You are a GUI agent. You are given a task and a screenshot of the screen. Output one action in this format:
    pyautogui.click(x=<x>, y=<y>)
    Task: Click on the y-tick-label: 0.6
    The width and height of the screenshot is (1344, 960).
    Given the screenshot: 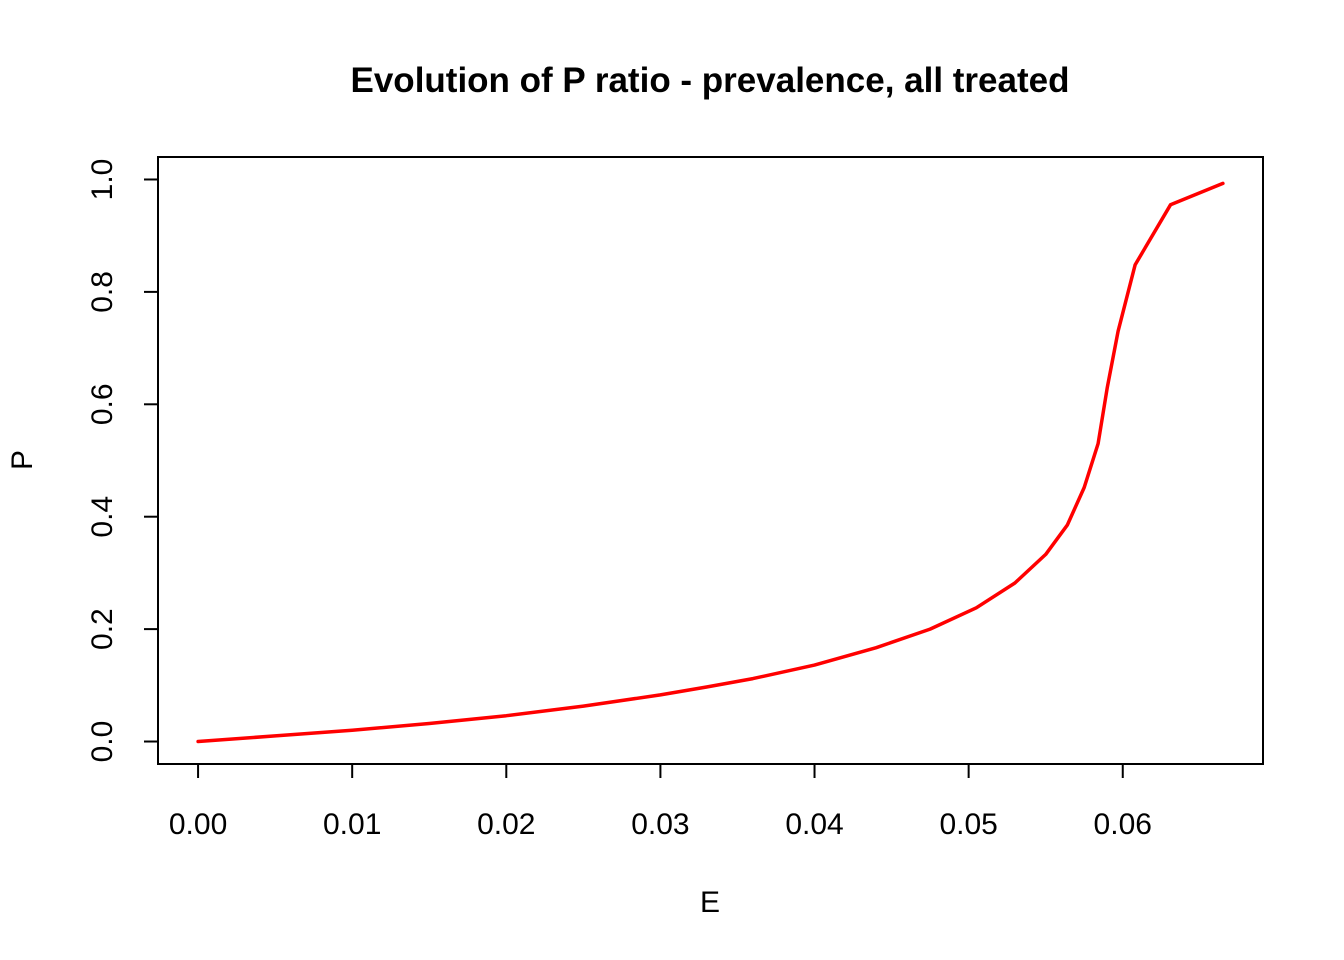 What is the action you would take?
    pyautogui.click(x=102, y=404)
    